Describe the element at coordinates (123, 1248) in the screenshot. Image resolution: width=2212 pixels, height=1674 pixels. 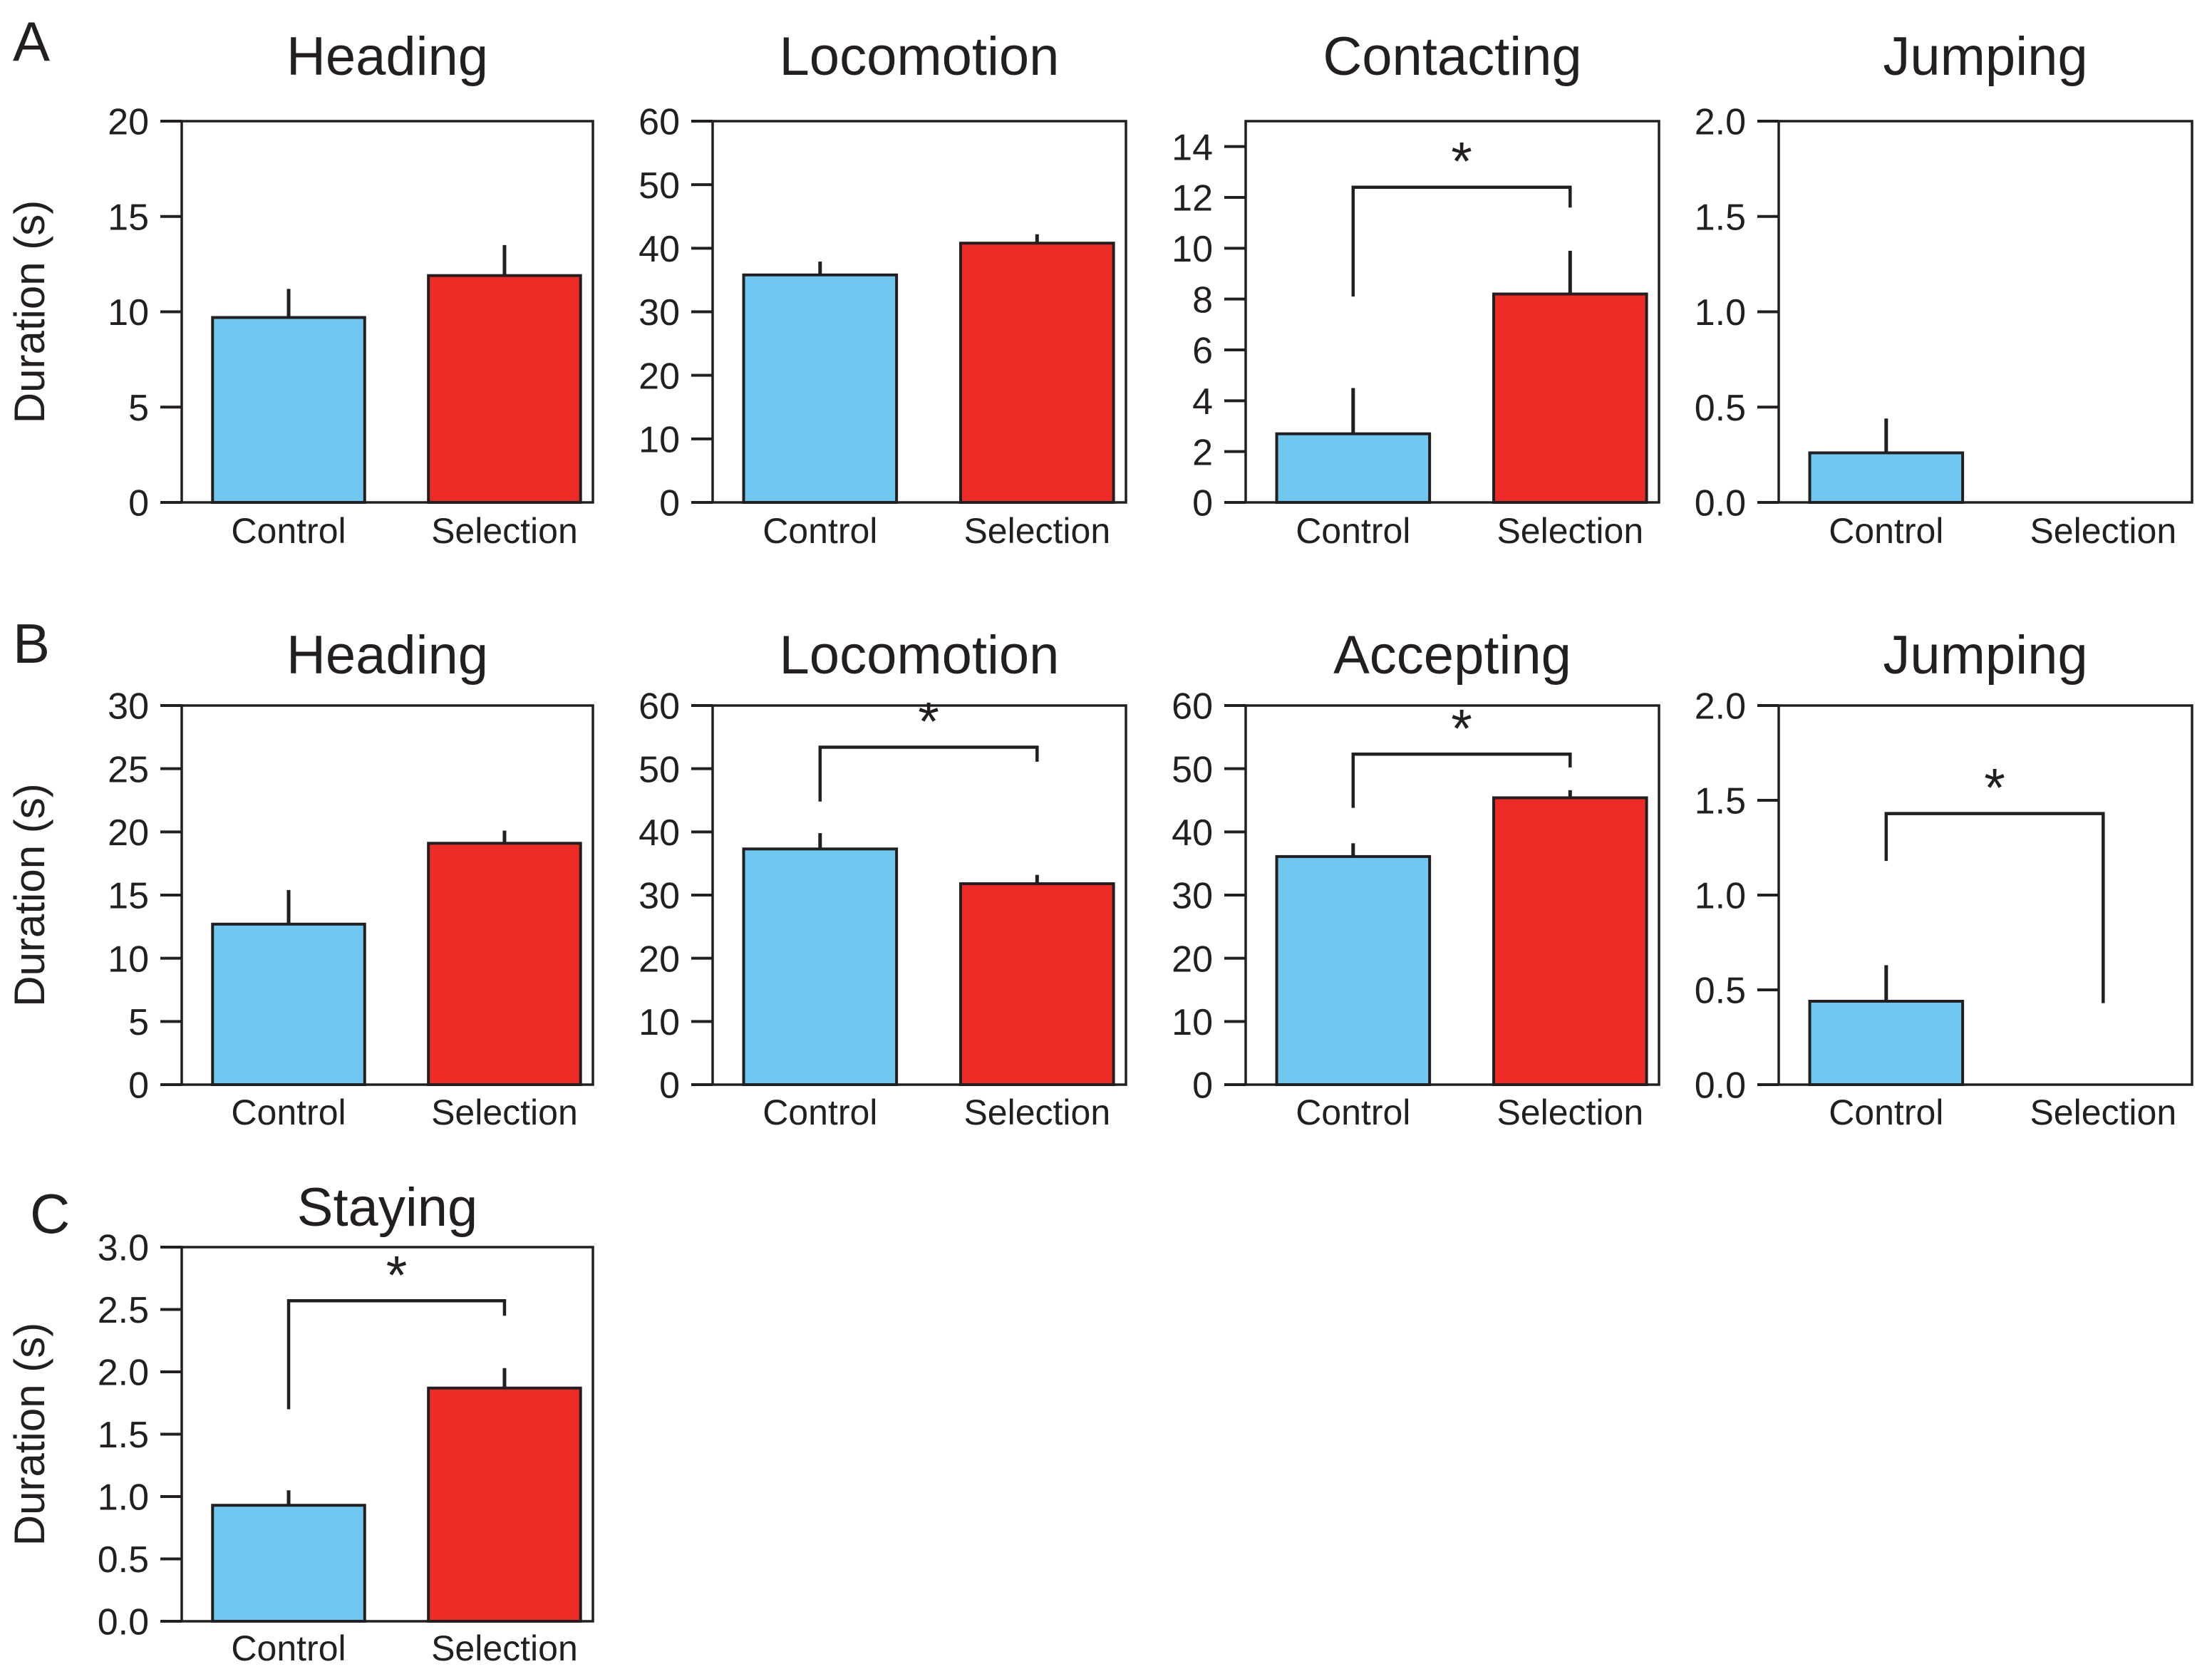
I see `y-tick-label: 3.0` at that location.